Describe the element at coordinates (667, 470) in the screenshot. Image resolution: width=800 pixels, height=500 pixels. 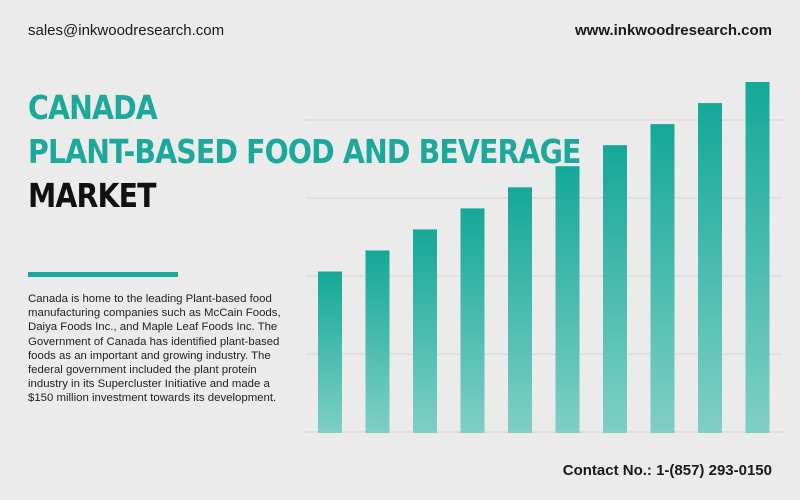
I see `contact-number: Contact No.: 1-(857) 293-0150` at that location.